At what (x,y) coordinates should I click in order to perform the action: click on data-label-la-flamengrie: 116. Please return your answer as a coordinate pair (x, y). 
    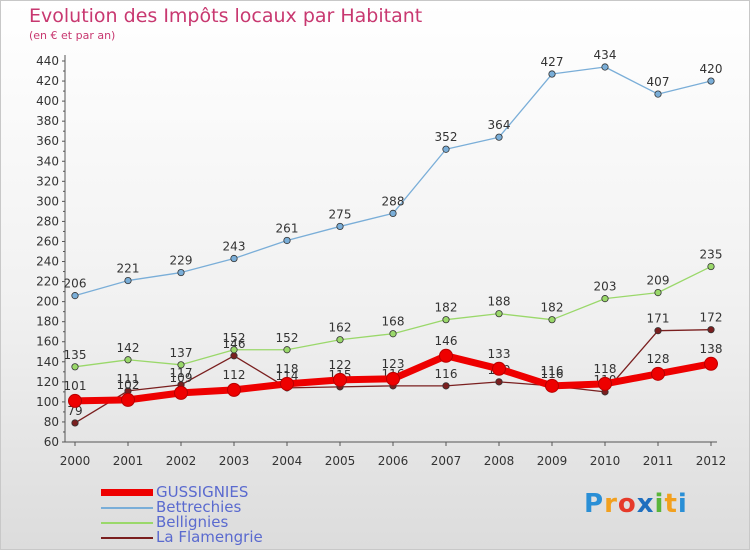
    Looking at the image, I should click on (552, 374).